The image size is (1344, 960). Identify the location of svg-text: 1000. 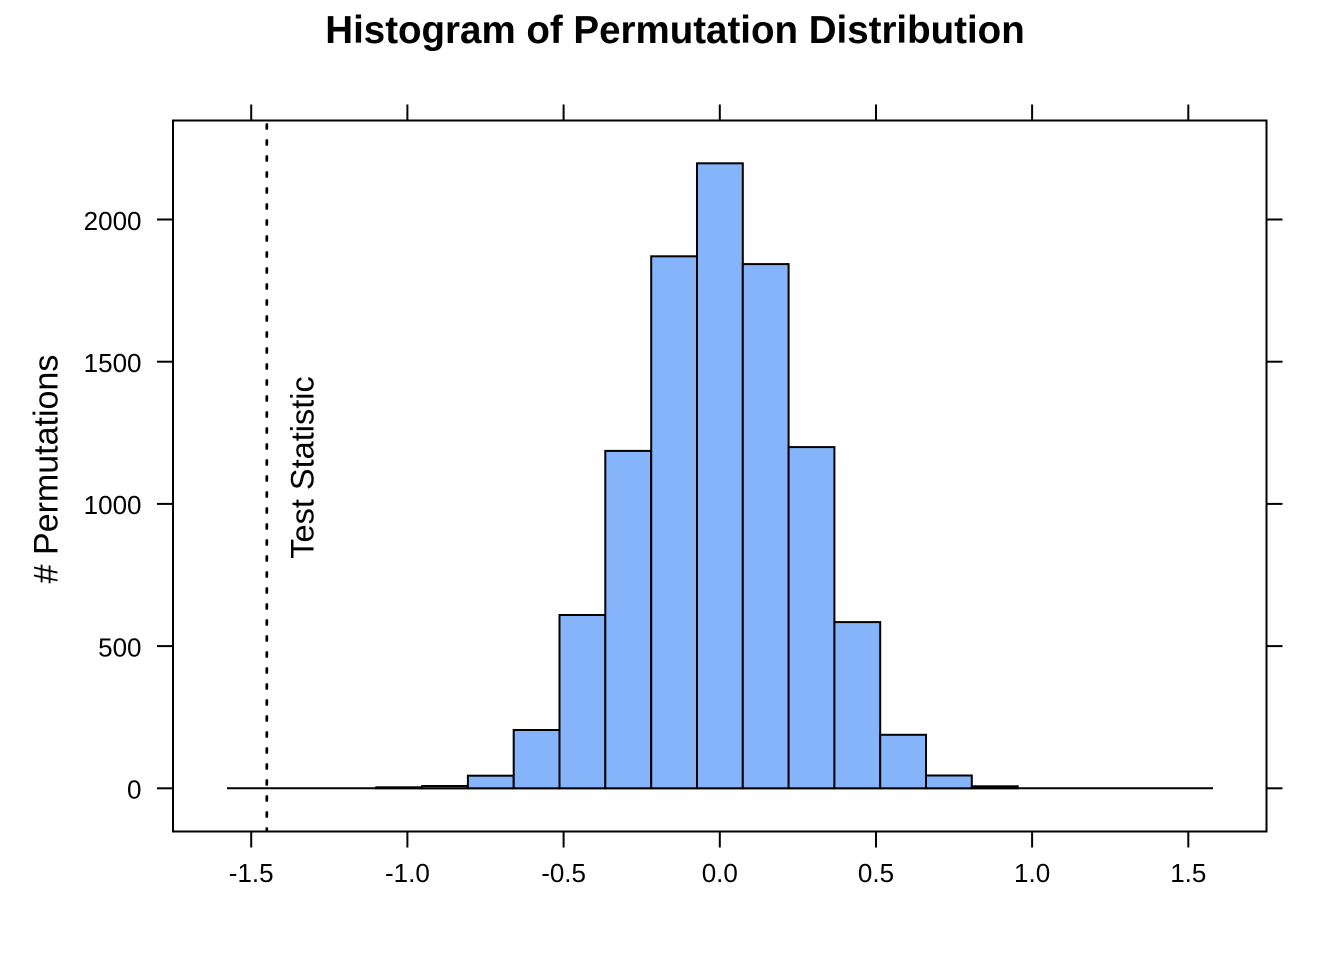
(113, 505).